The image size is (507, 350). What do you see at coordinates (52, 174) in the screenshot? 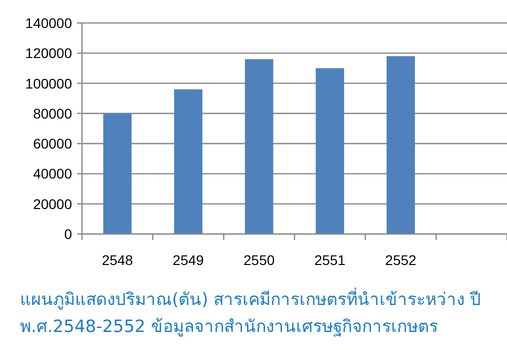
I see `y-tick-label: 40000` at bounding box center [52, 174].